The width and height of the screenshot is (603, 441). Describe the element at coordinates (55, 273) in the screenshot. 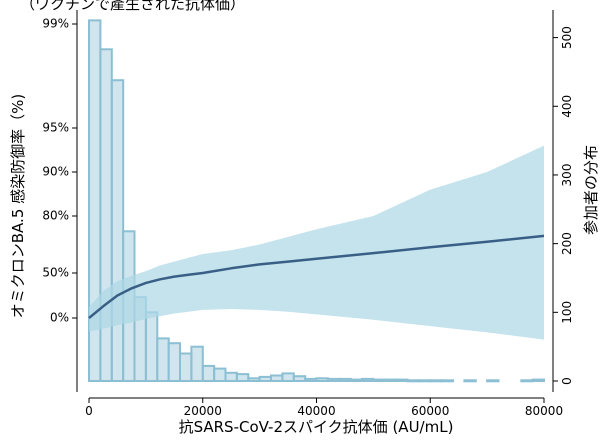

I see `left-tick-label: 50%` at that location.